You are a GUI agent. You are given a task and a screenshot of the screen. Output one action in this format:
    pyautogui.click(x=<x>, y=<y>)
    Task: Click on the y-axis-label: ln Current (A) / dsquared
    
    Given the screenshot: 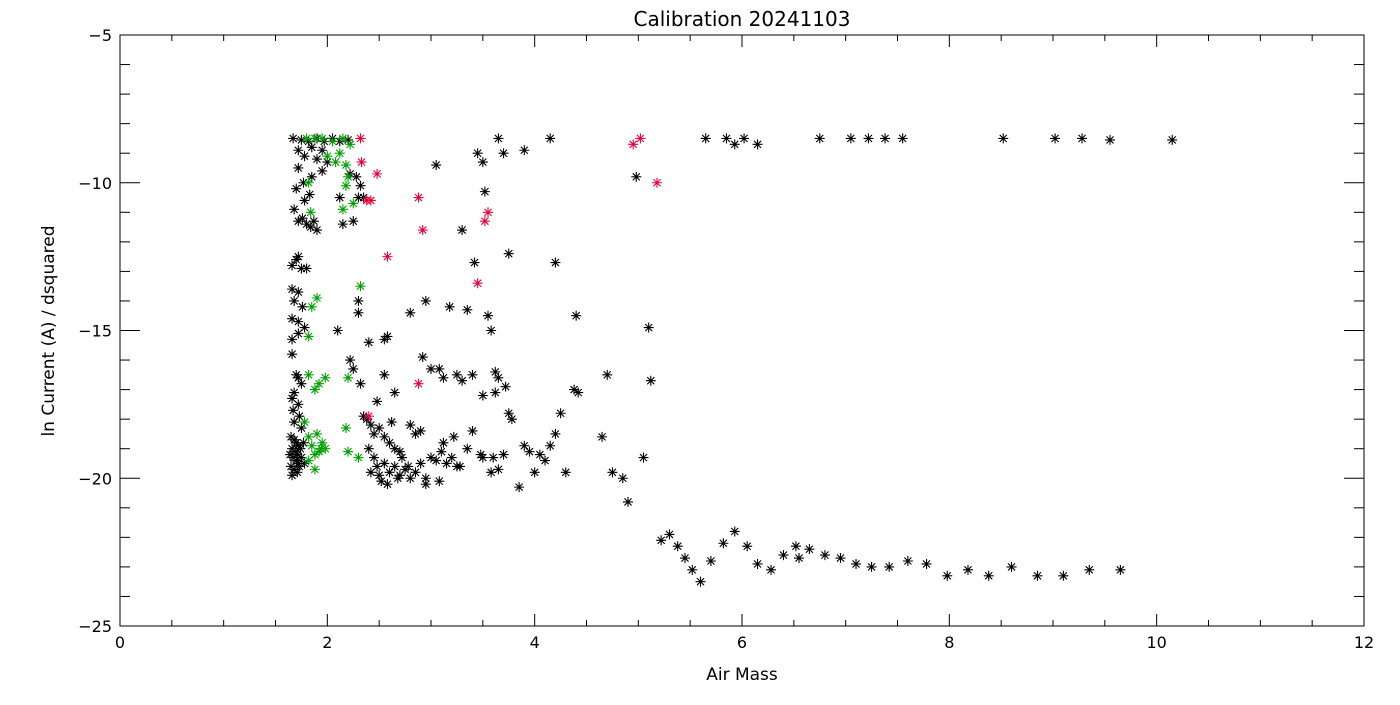 What is the action you would take?
    pyautogui.click(x=49, y=330)
    